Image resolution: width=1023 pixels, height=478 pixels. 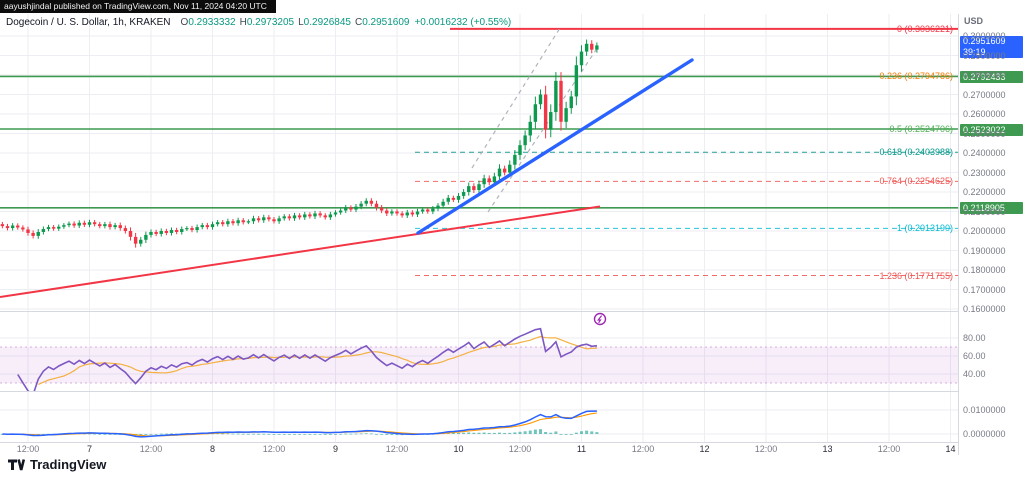 What do you see at coordinates (991, 47) in the screenshot?
I see `last-price-badge: 0.2951609 39:19` at bounding box center [991, 47].